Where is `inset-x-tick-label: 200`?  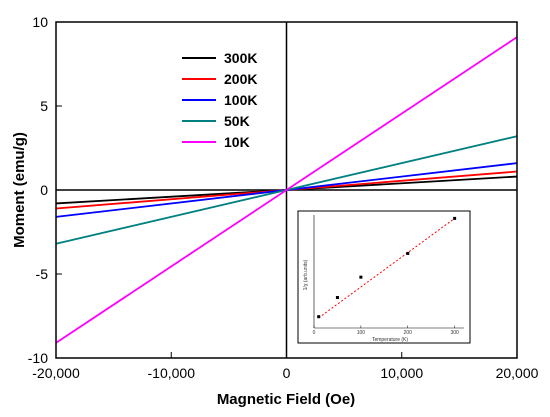 inset-x-tick-label: 200 is located at coordinates (408, 333).